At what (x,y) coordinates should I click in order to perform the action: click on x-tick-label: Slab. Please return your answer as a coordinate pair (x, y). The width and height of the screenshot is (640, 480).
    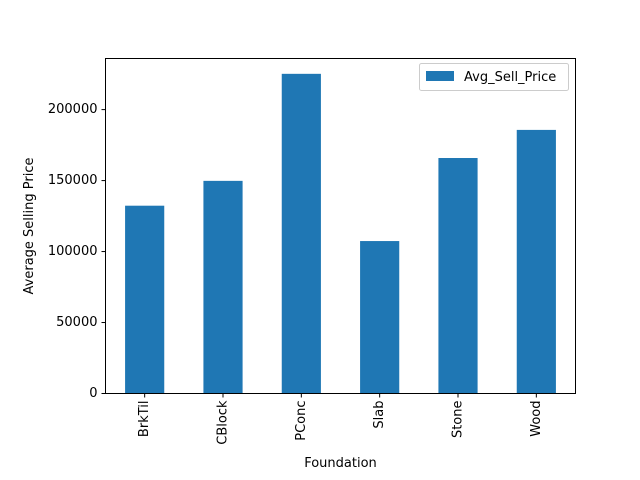
    Looking at the image, I should click on (379, 415).